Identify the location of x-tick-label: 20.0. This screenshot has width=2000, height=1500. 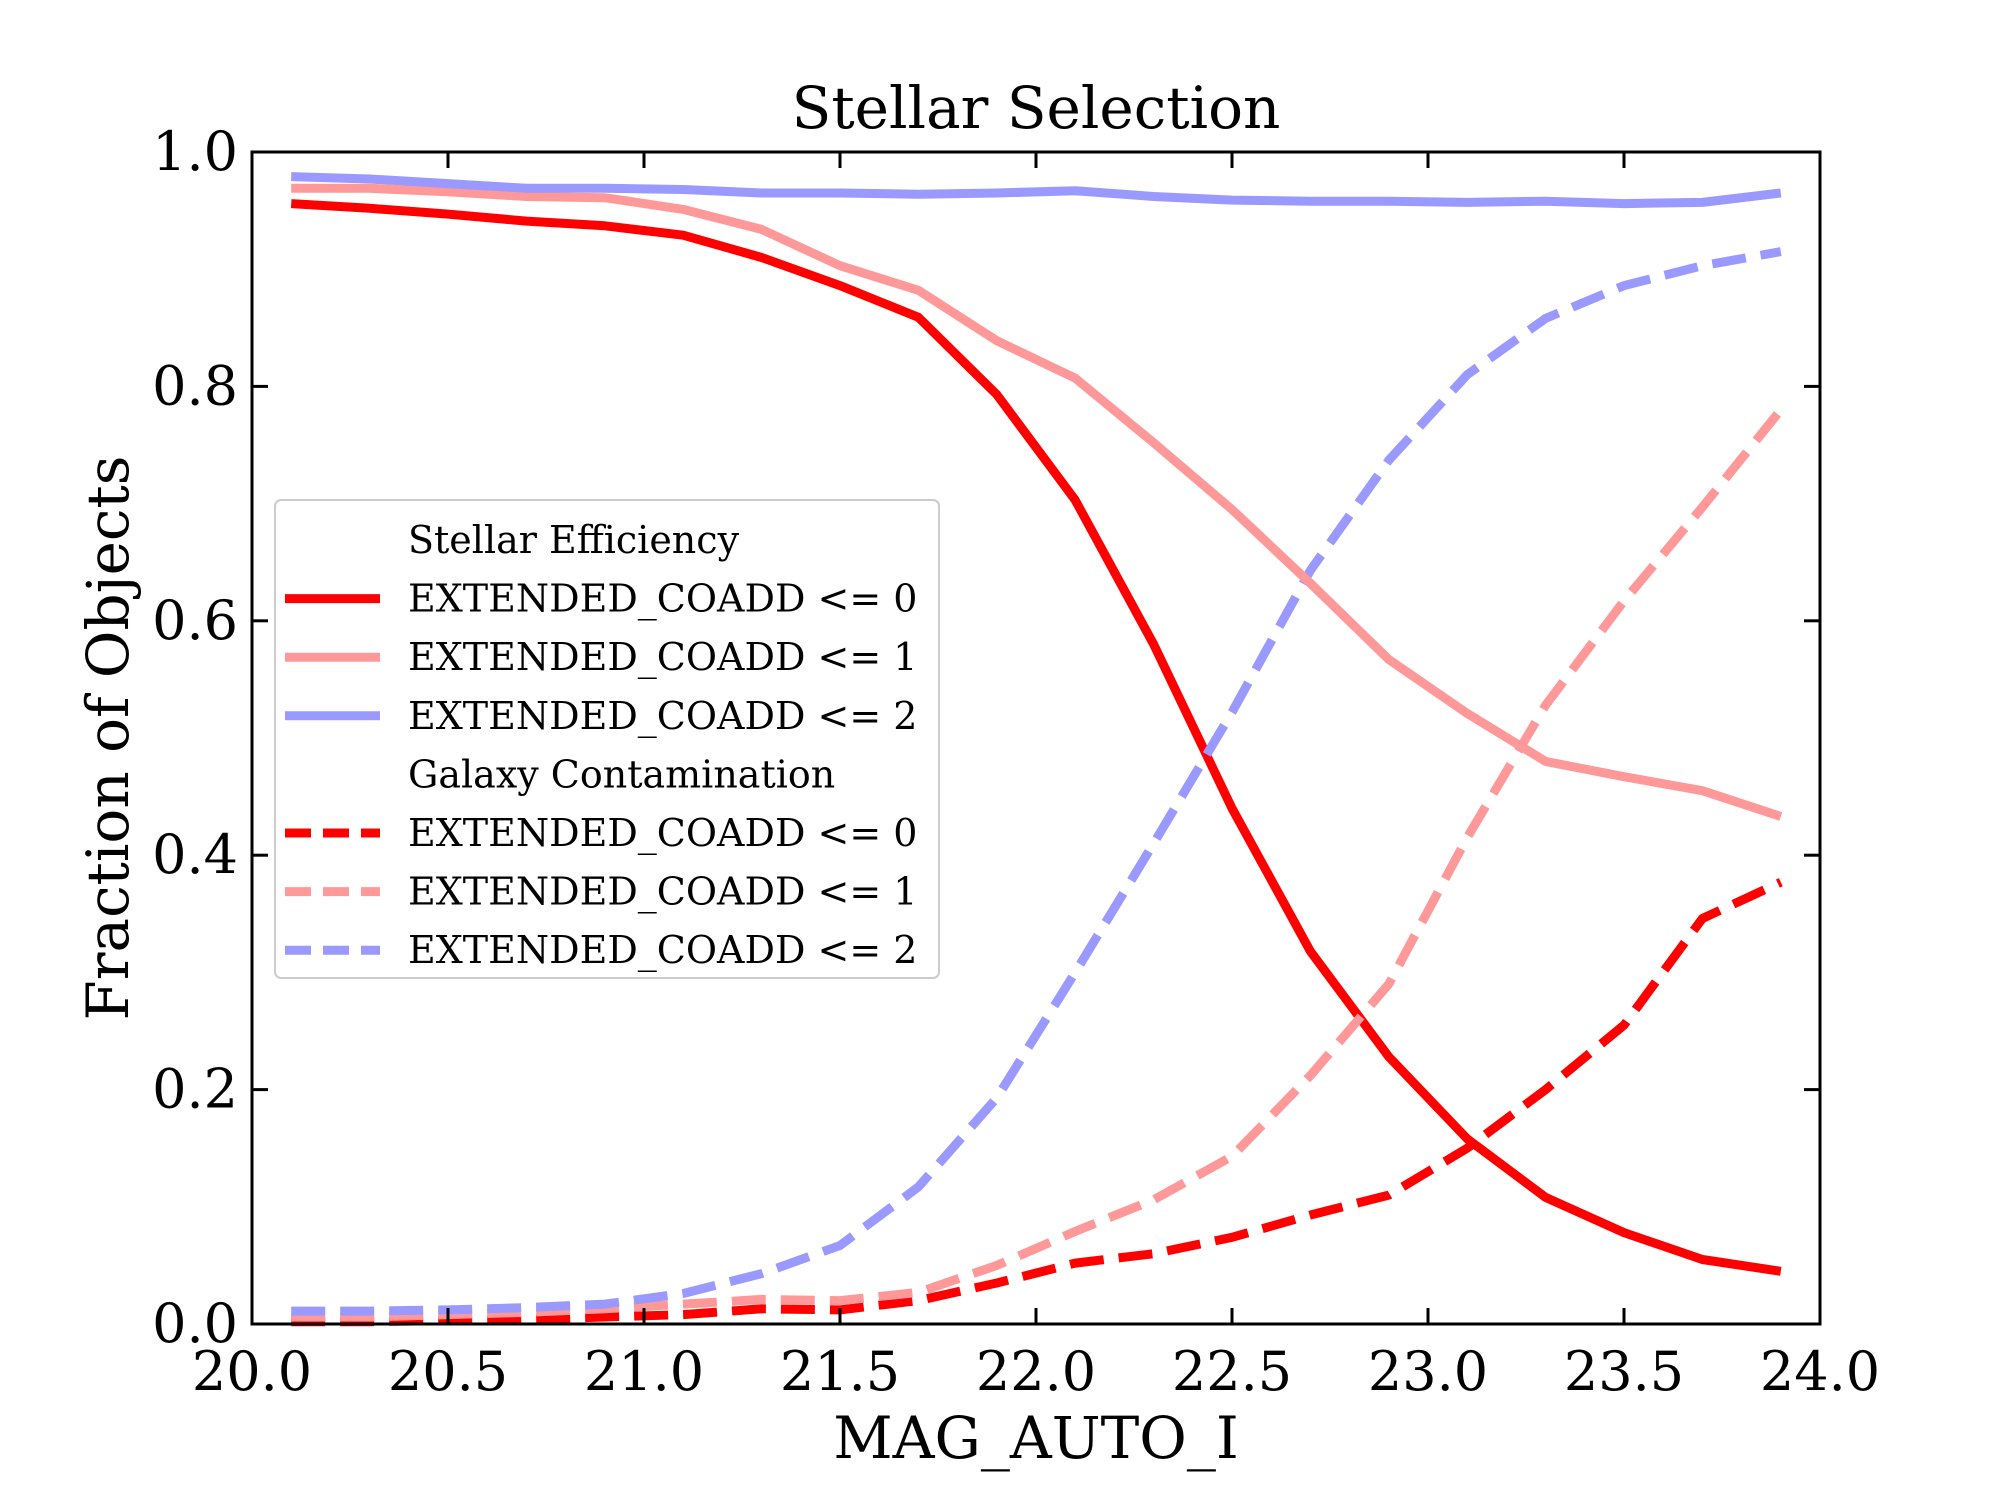
(252, 1371).